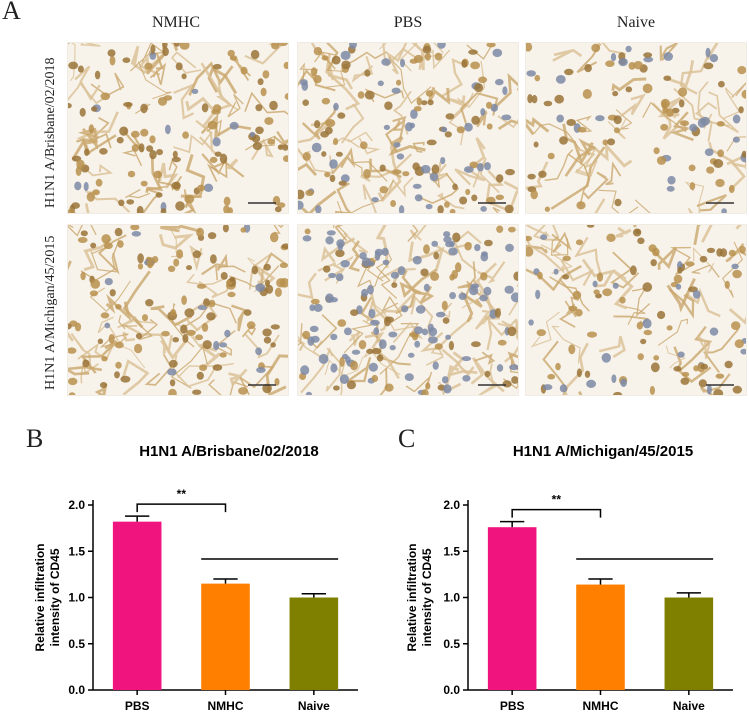  I want to click on micrograph-brisbane-naive, so click(636, 128).